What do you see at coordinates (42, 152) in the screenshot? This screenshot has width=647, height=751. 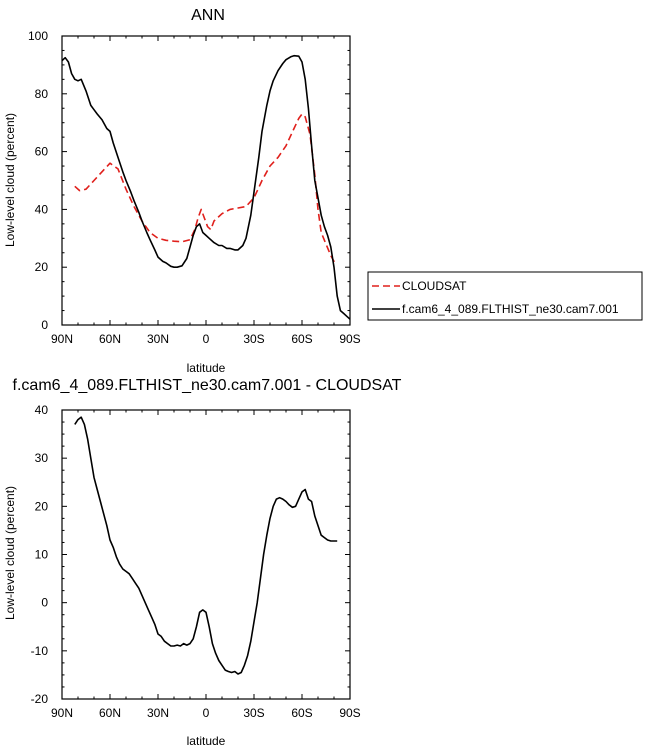 I see `top-y-tick-label: 60` at bounding box center [42, 152].